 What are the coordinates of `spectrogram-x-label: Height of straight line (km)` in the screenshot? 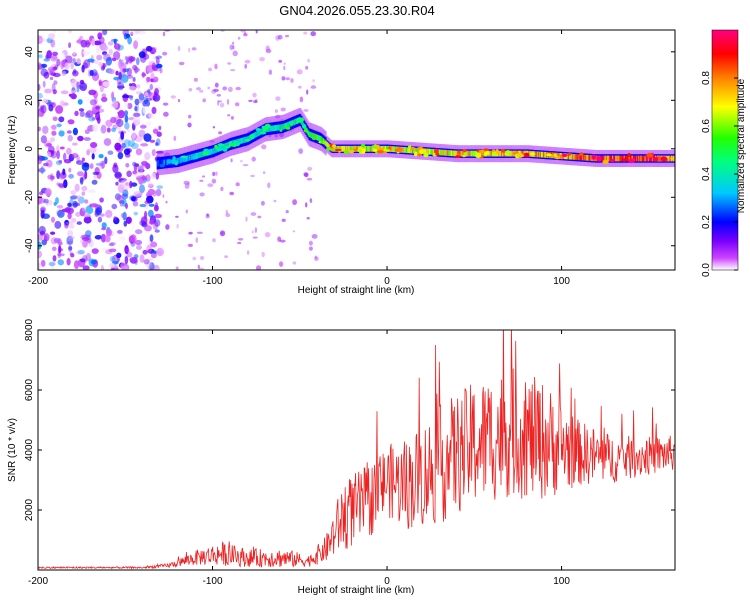 It's located at (356, 290).